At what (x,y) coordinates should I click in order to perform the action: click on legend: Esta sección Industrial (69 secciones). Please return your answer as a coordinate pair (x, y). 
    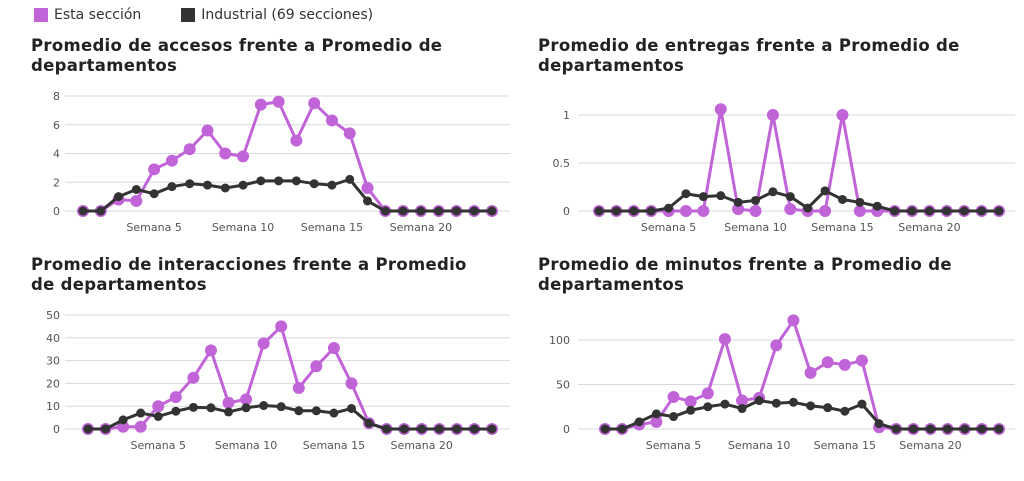
    Looking at the image, I should click on (203, 15).